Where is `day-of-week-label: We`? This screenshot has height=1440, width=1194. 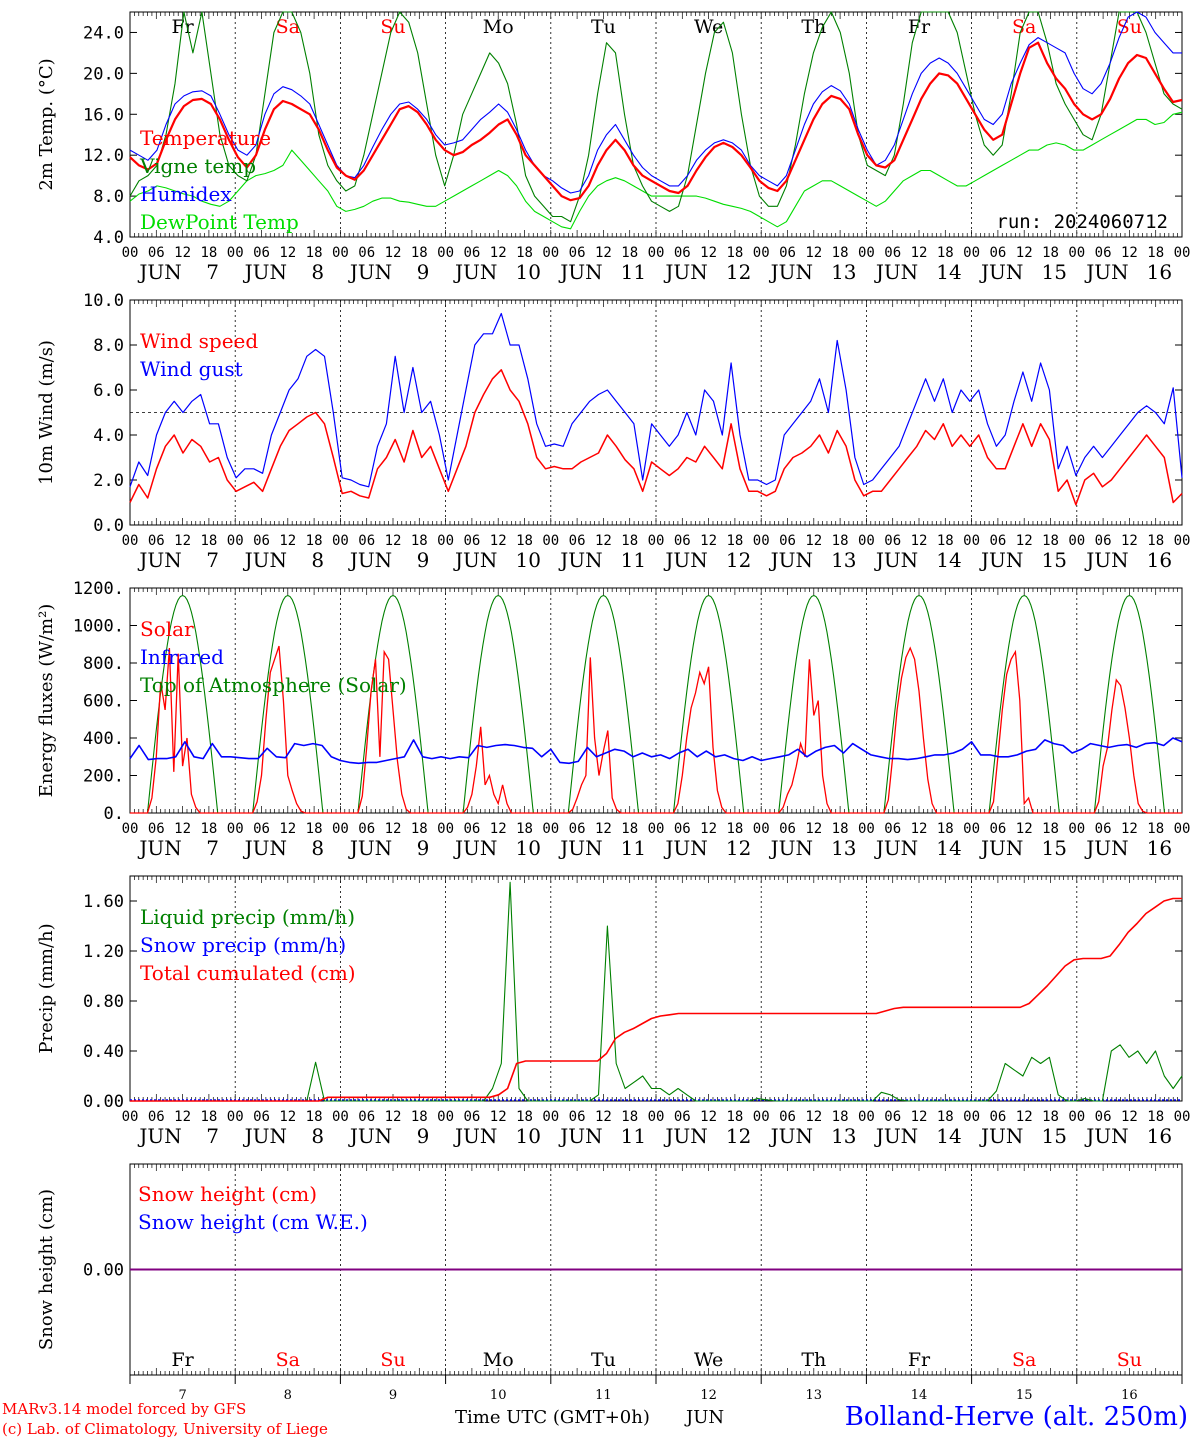 day-of-week-label: We is located at coordinates (708, 1360).